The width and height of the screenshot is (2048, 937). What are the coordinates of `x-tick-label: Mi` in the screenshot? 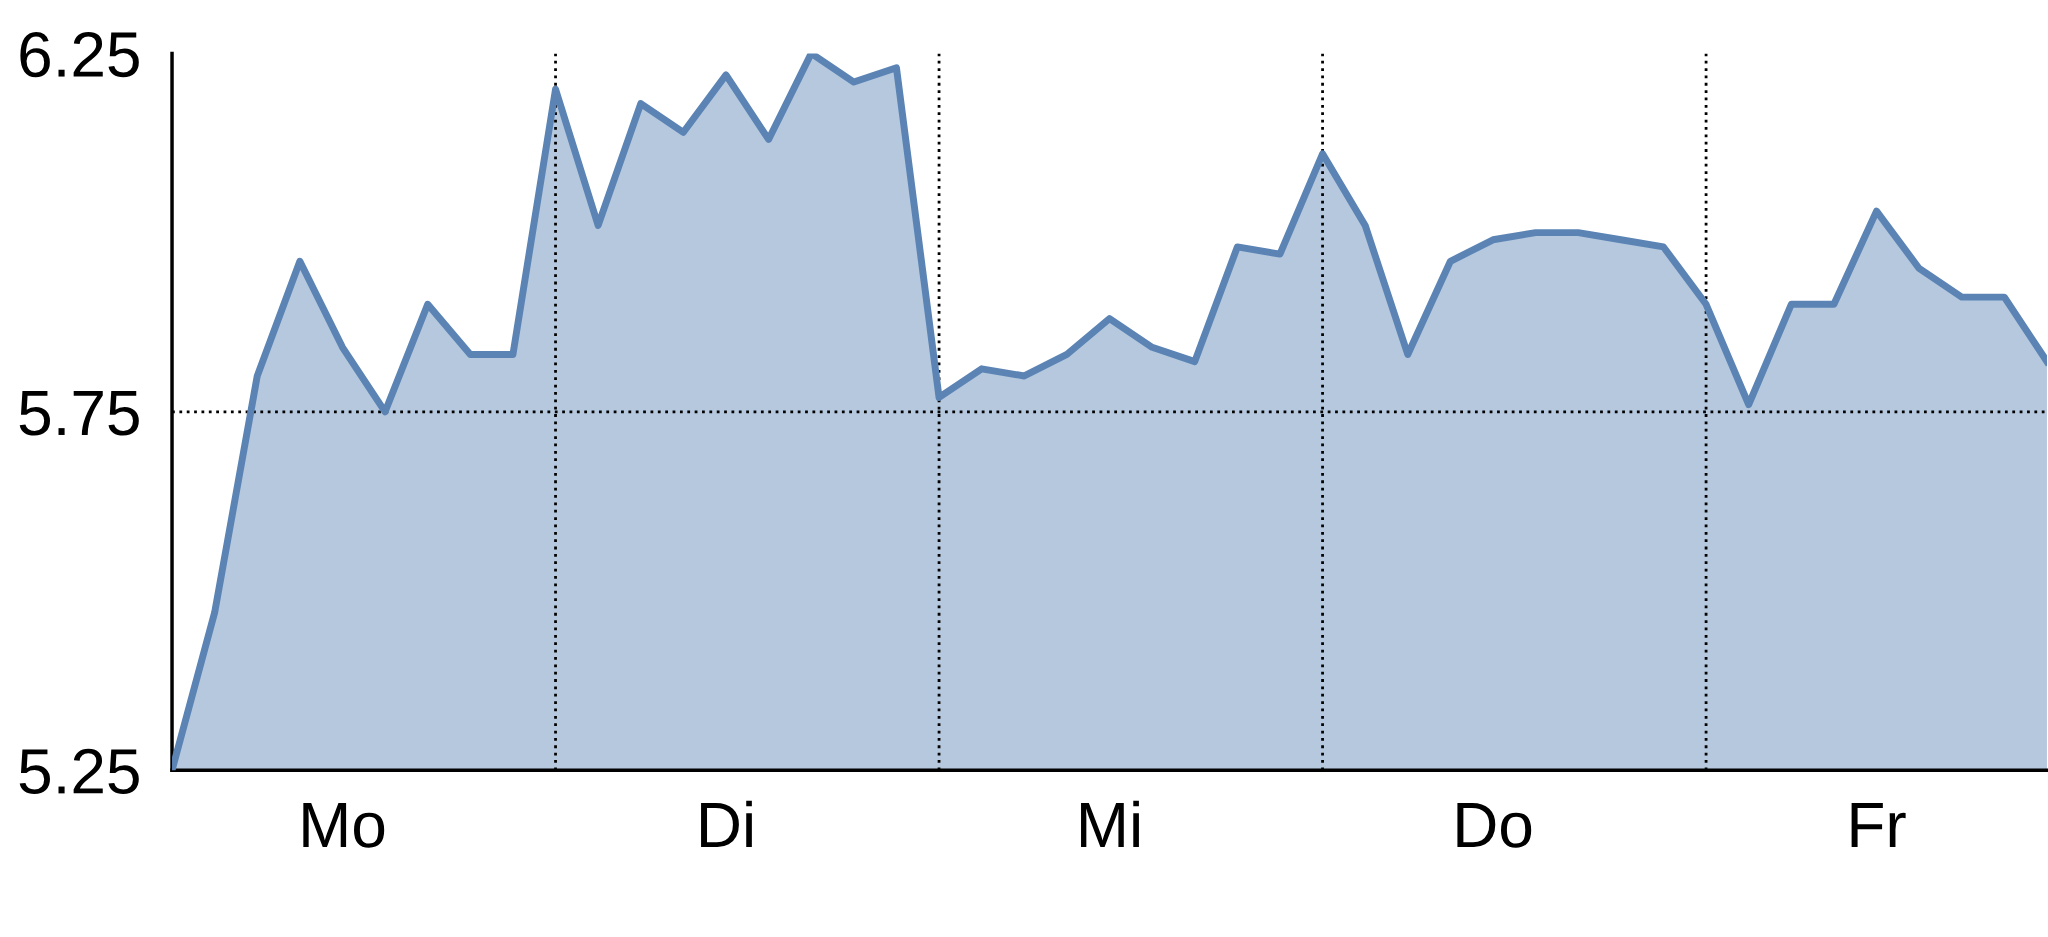 It's located at (1110, 824).